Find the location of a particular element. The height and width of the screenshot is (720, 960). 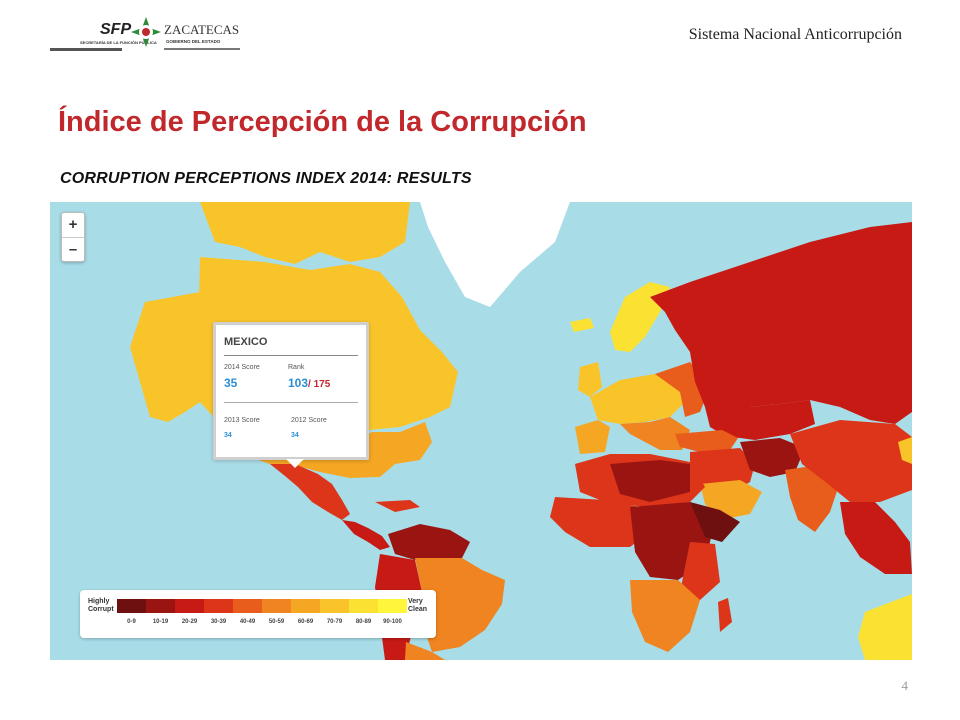

legend-range-label: 80-89 is located at coordinates (363, 622).